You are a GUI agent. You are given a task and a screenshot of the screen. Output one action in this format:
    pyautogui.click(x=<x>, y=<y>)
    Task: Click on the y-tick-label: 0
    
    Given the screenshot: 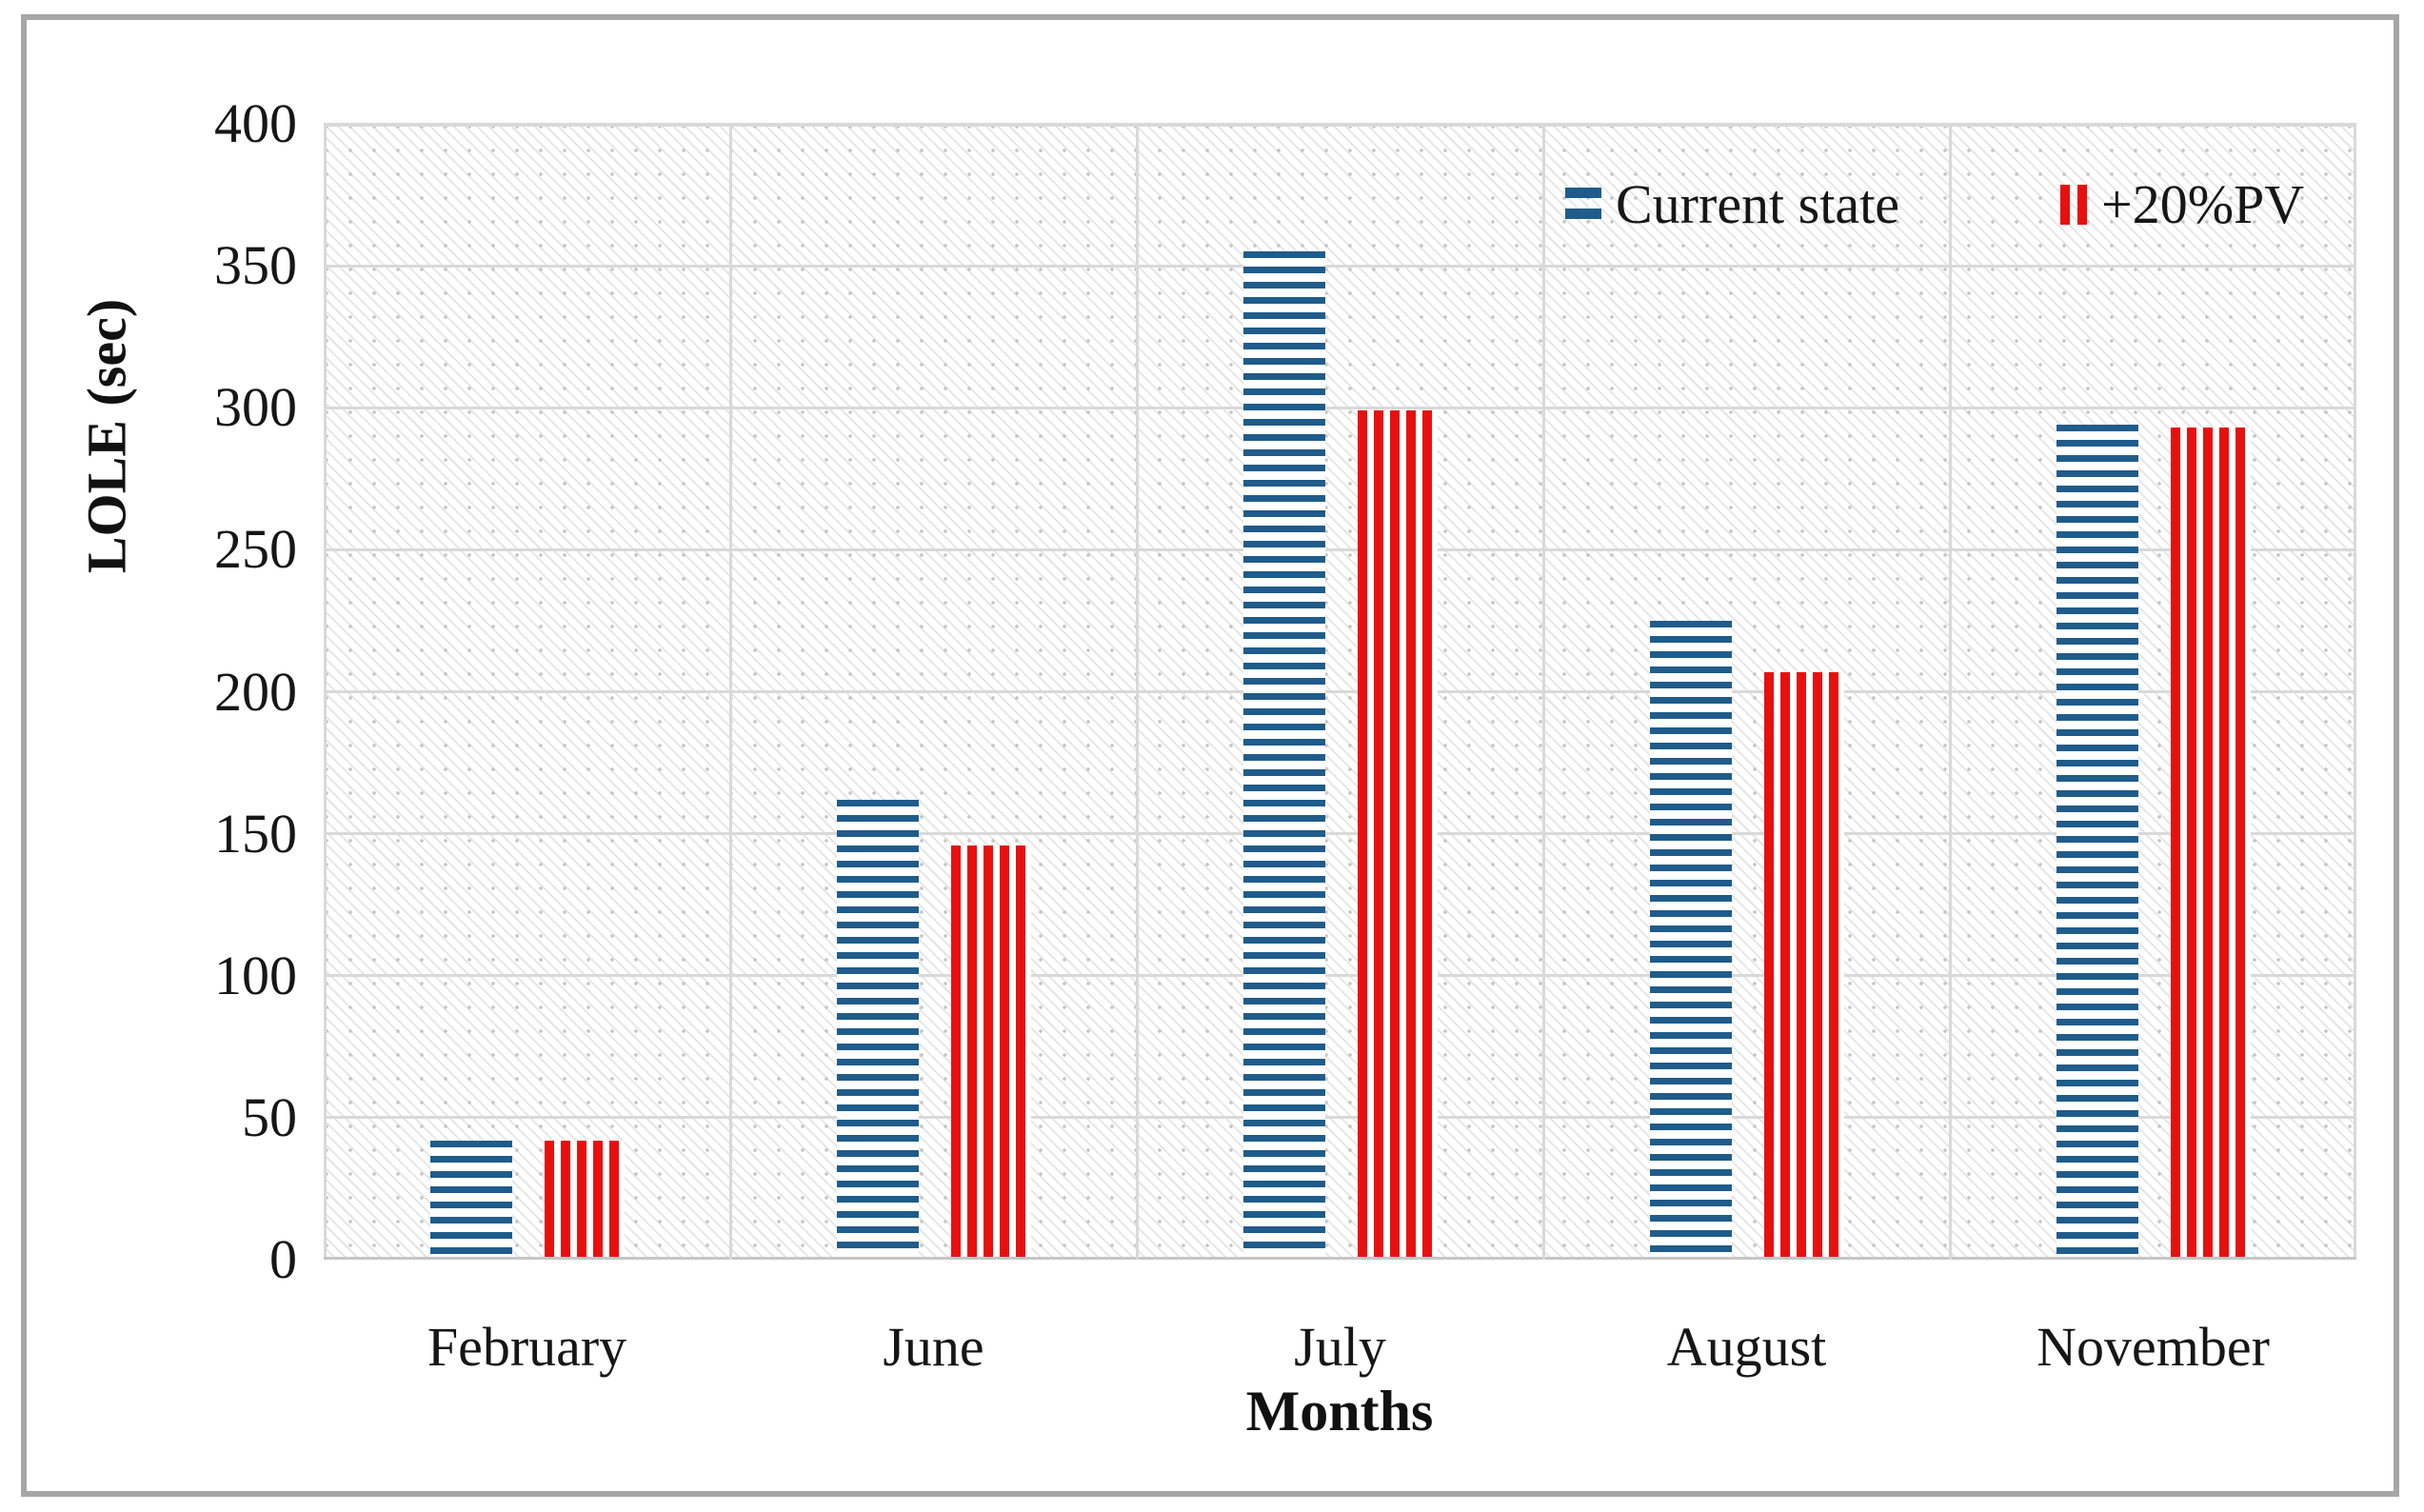 What is the action you would take?
    pyautogui.click(x=283, y=1259)
    